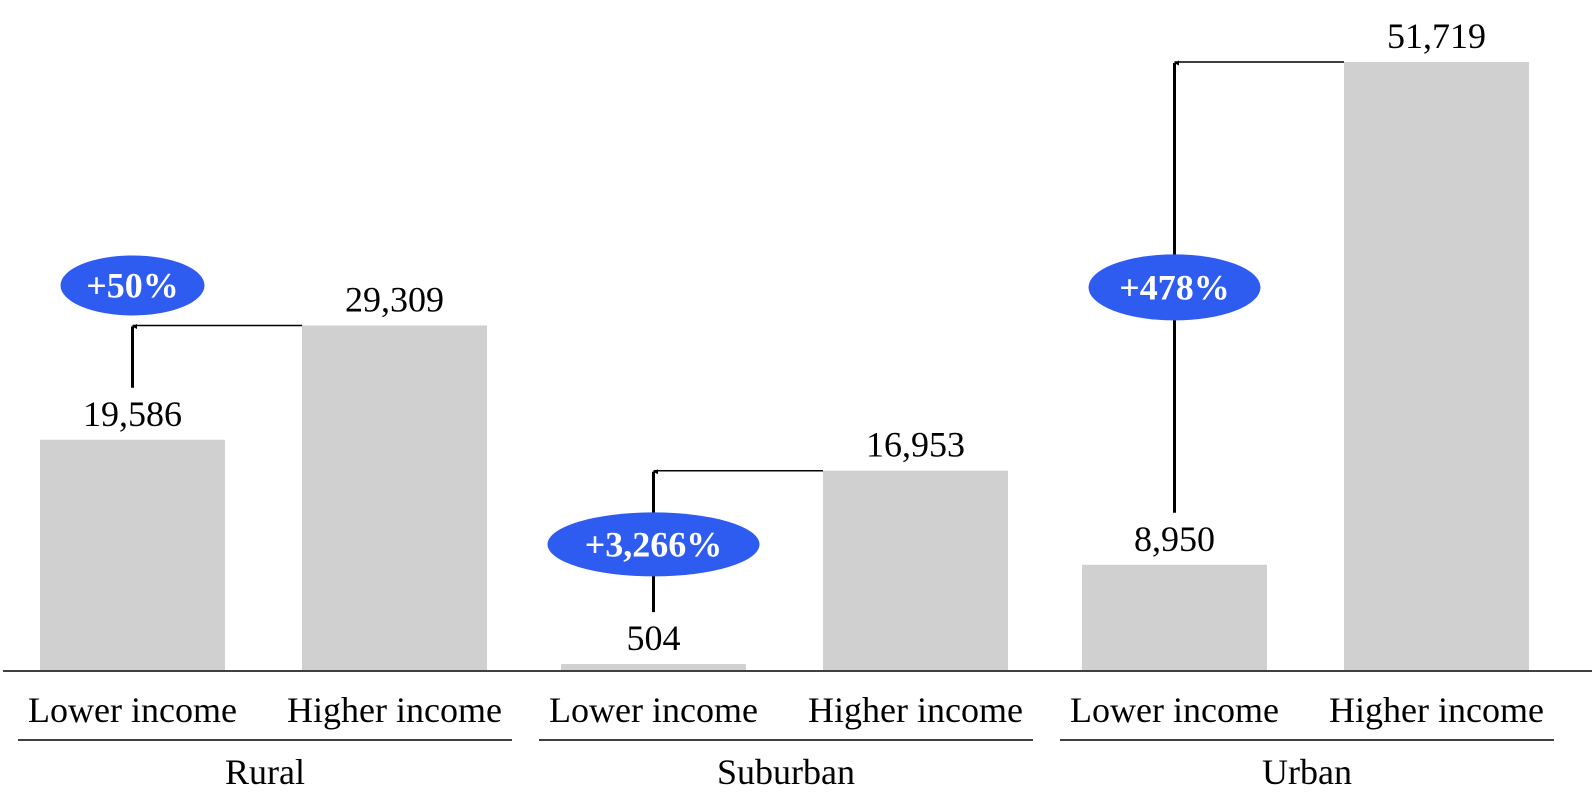 The width and height of the screenshot is (1595, 810). I want to click on change-label: +3,266%, so click(654, 544).